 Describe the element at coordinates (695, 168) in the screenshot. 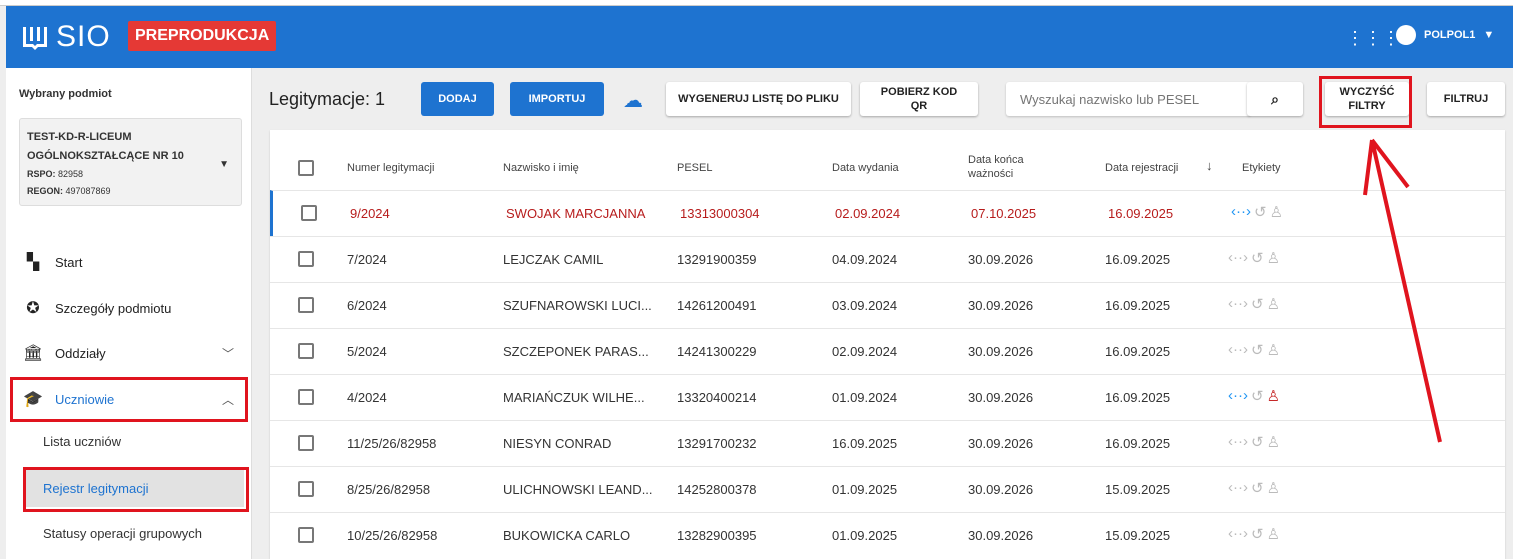

I see `header-pesel: PESEL` at that location.